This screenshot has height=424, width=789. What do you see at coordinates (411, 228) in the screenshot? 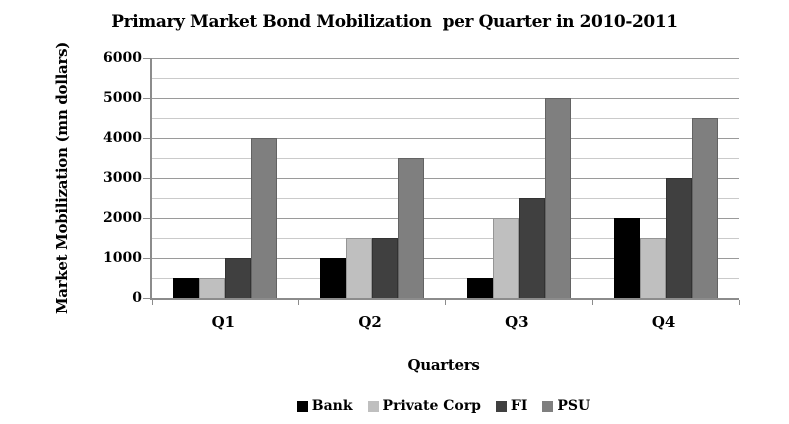
I see `bar-psu-q2` at bounding box center [411, 228].